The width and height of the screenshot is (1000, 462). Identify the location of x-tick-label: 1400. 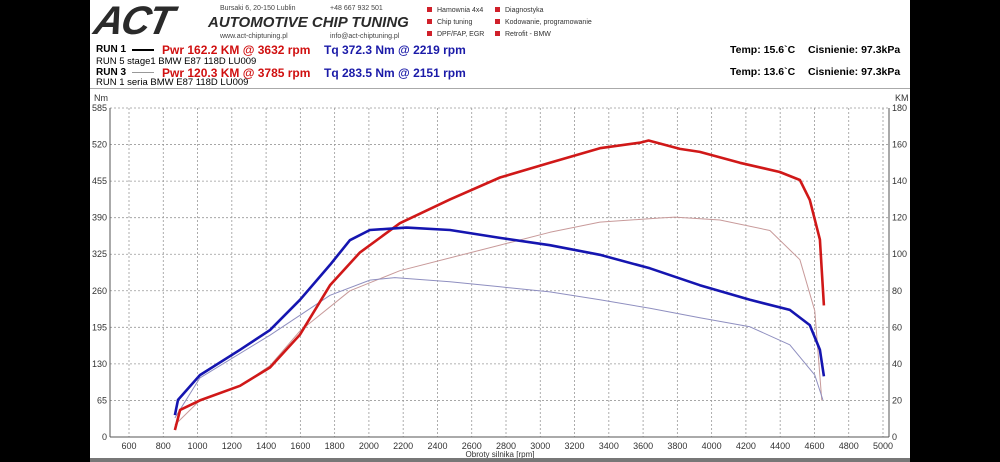
(266, 446).